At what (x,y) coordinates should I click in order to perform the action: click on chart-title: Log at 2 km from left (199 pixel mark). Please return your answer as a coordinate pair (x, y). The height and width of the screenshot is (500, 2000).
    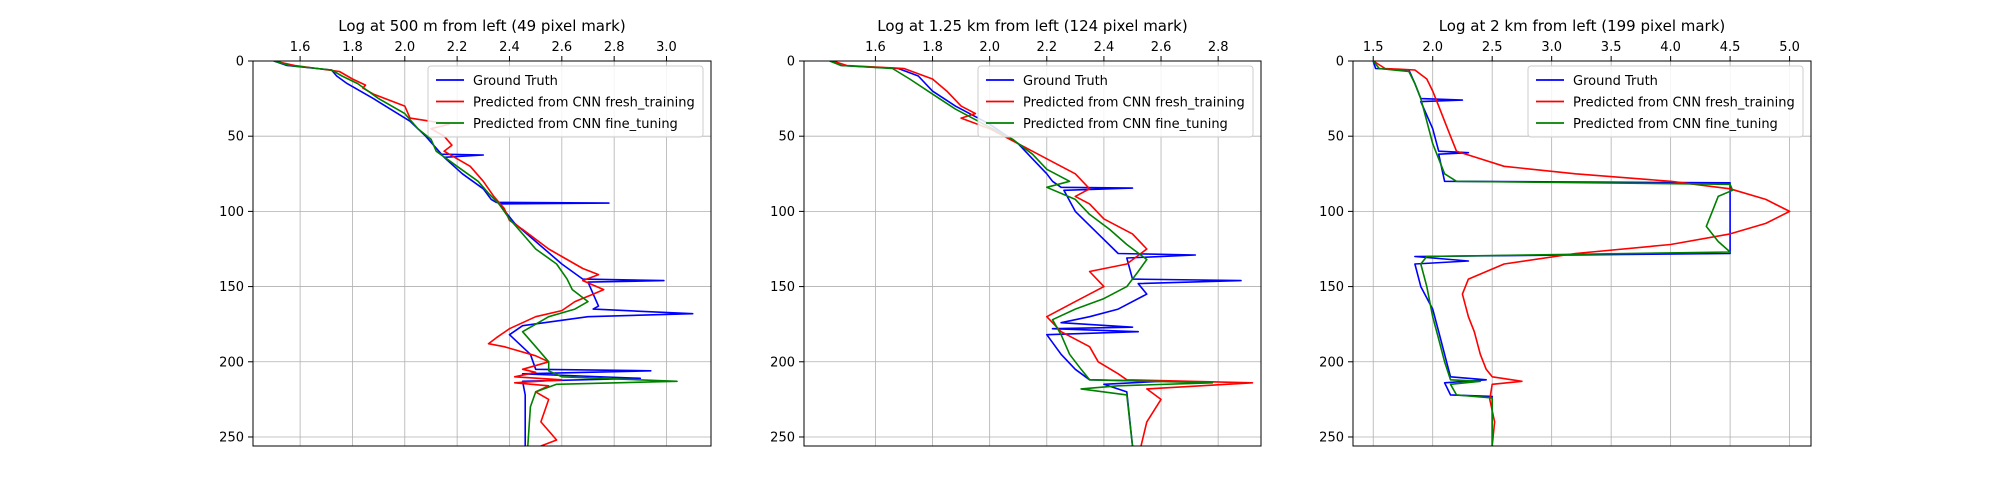
    Looking at the image, I should click on (1582, 26).